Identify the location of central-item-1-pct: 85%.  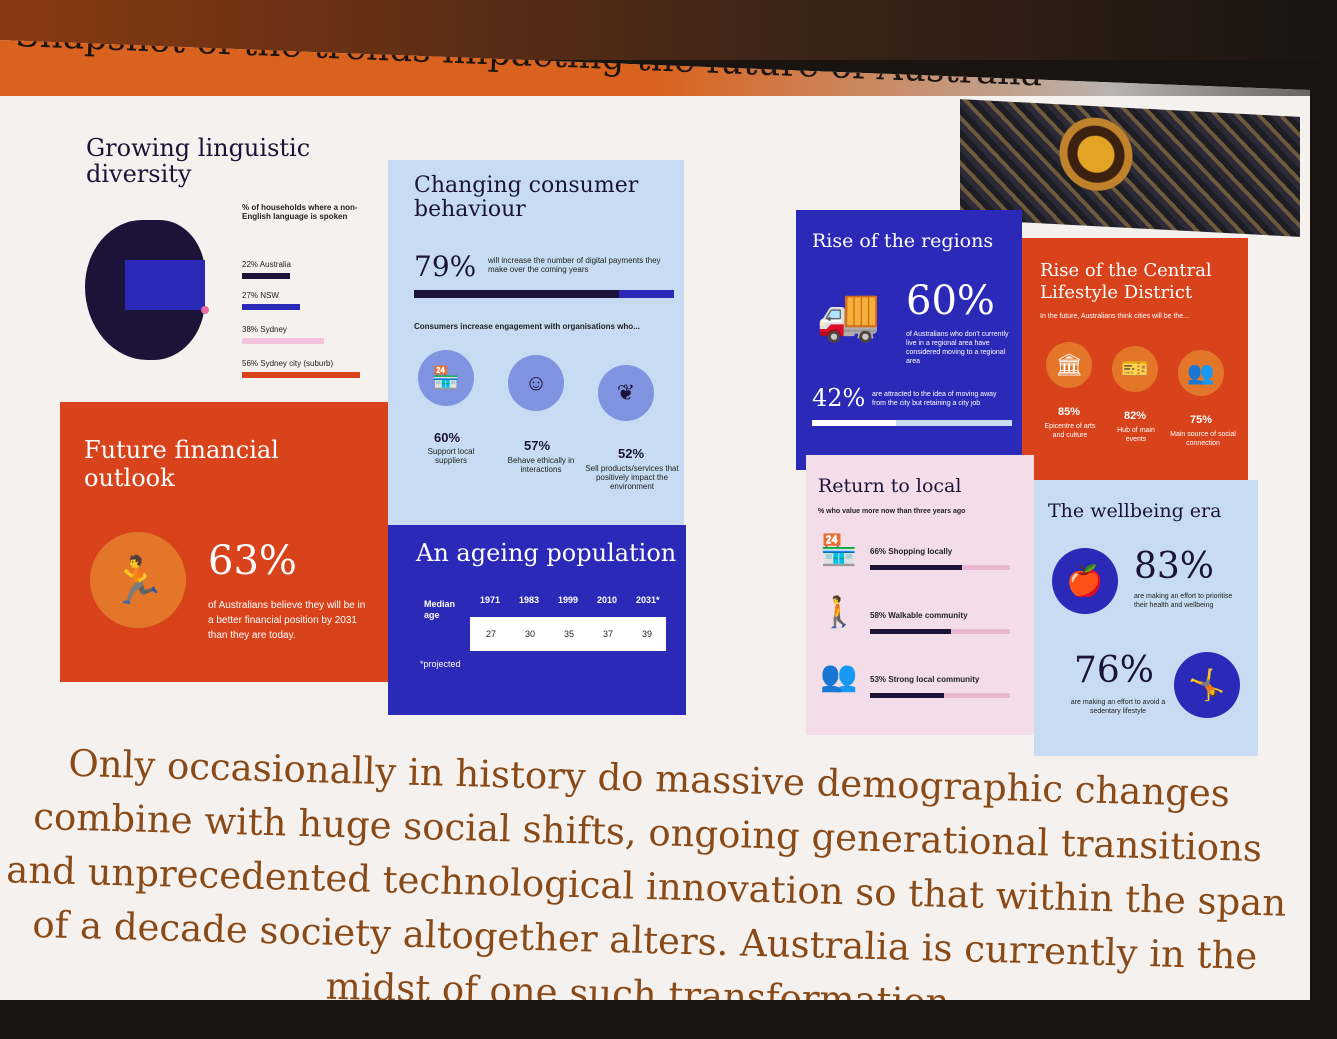
(1069, 412).